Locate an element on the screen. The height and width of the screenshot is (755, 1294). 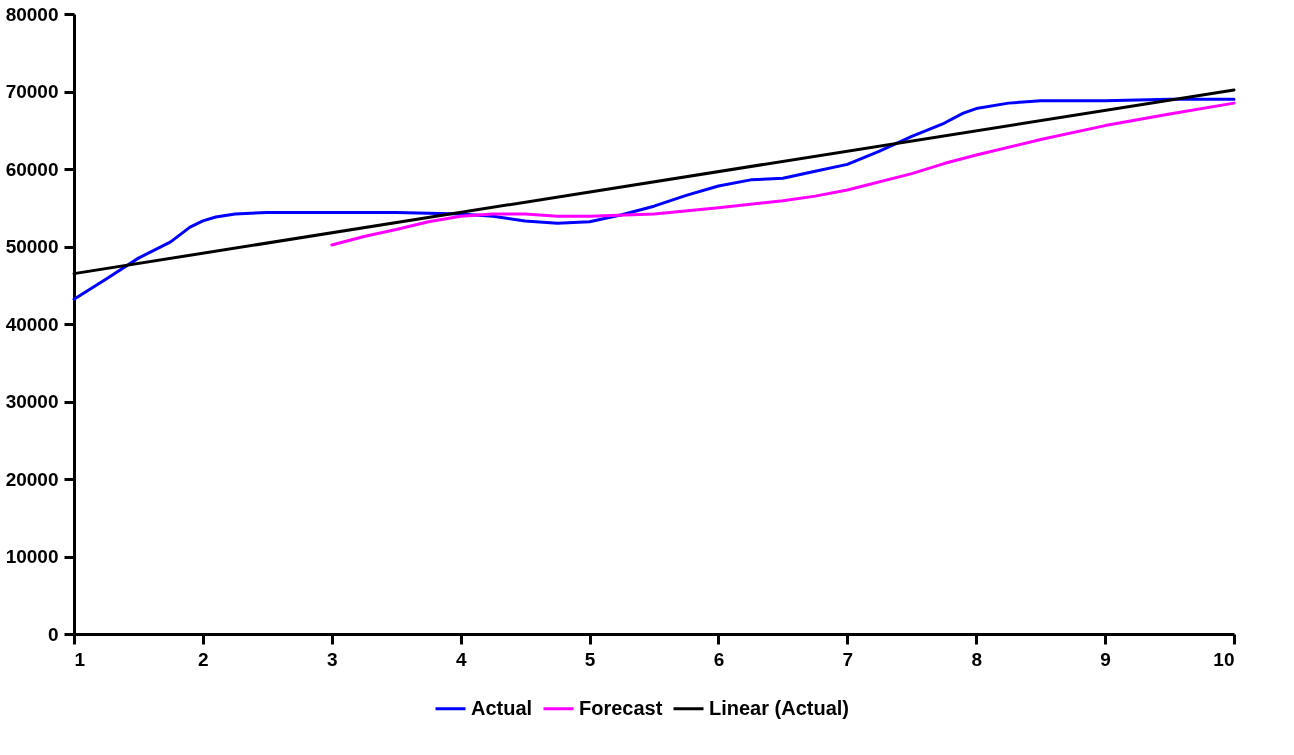
line-series is located at coordinates (783, 174).